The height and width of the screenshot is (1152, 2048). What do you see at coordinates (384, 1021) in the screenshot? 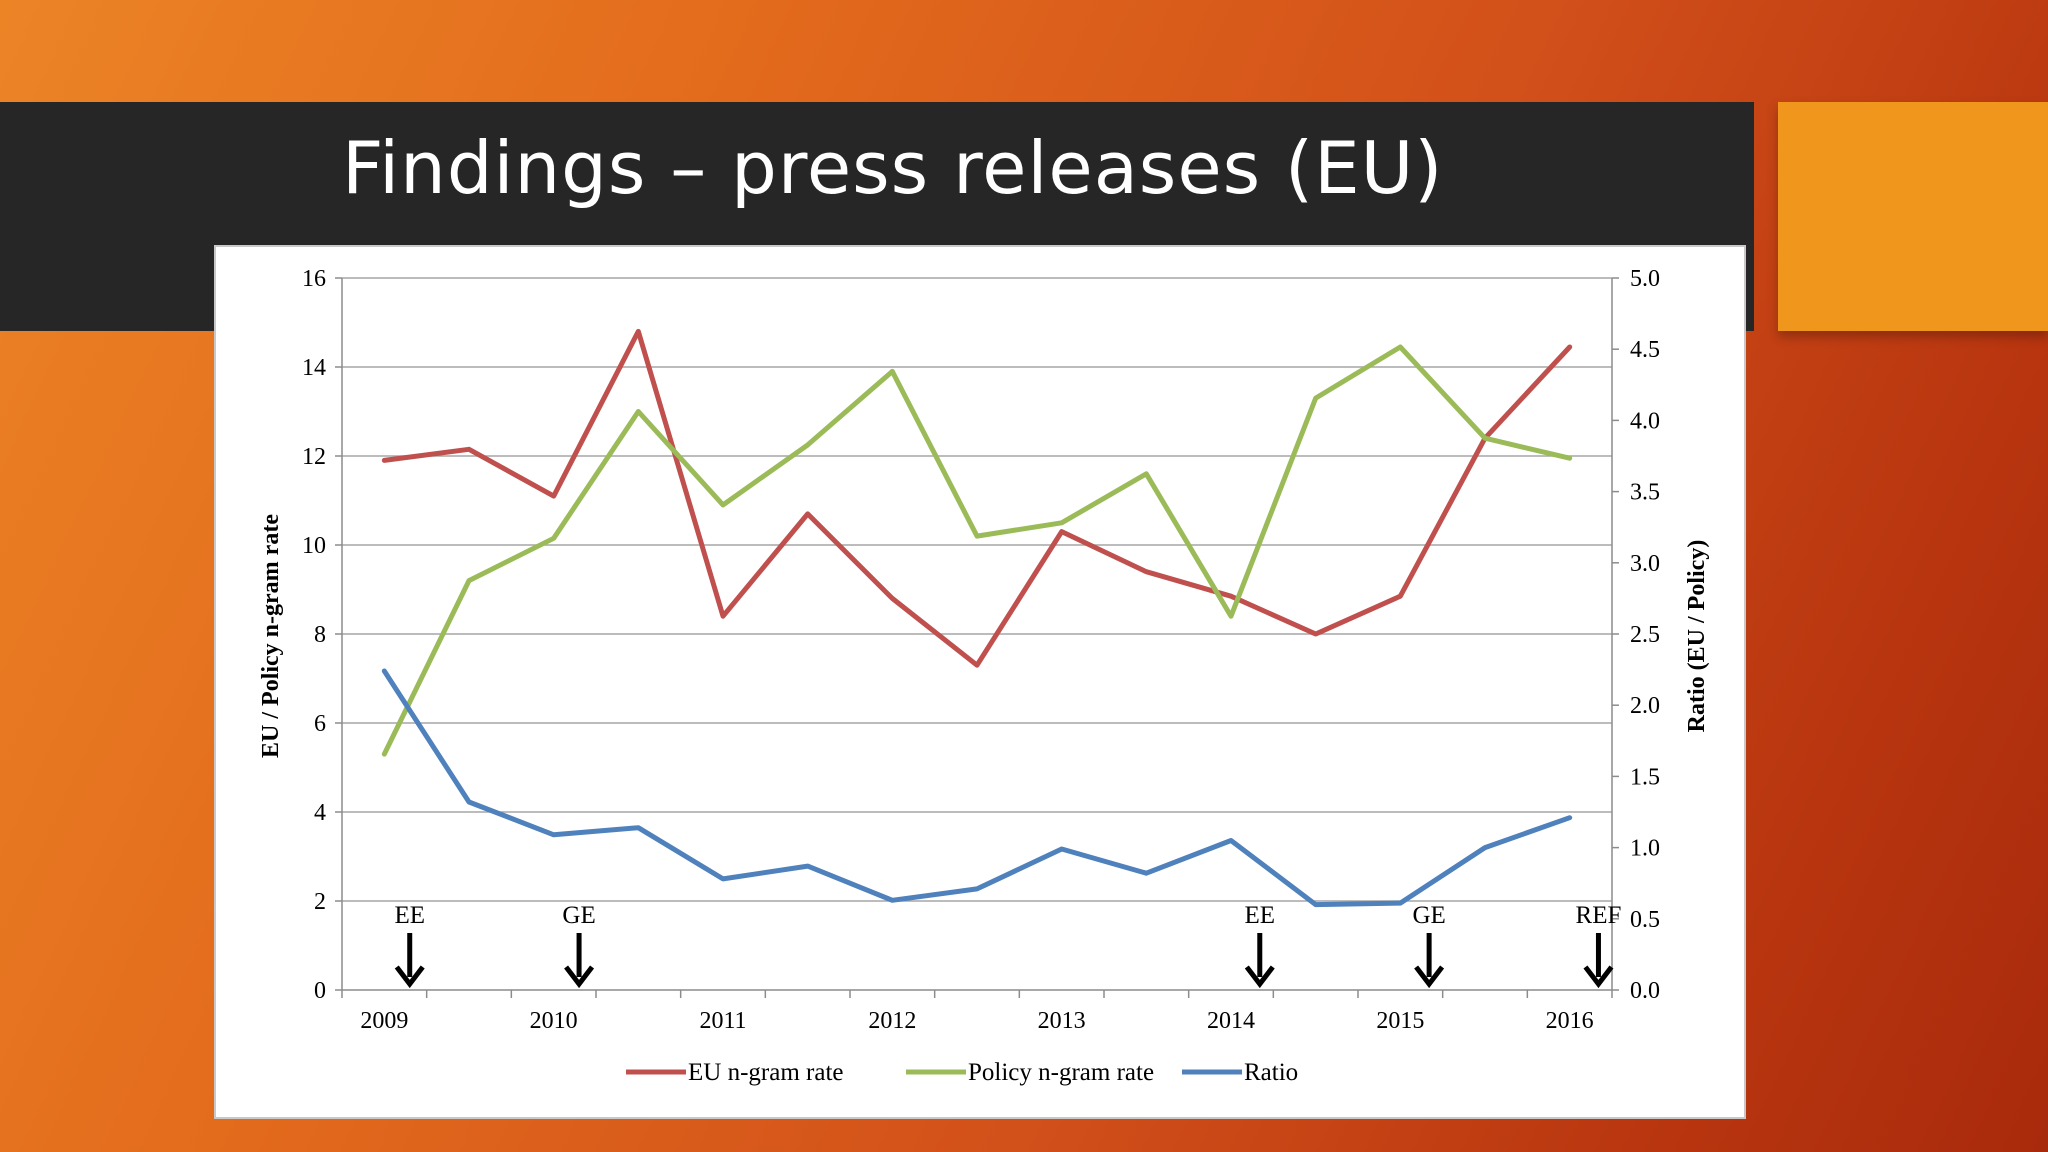
I see `x-tick-label: 2009` at bounding box center [384, 1021].